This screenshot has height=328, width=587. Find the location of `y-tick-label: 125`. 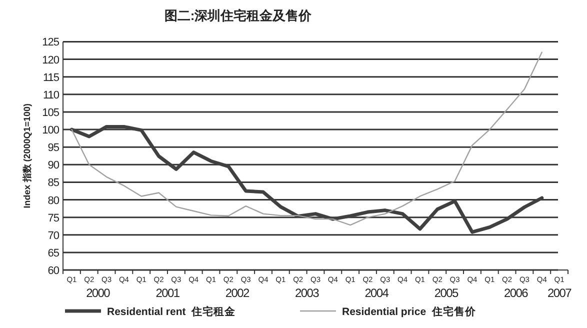

y-tick-label: 125 is located at coordinates (51, 42).